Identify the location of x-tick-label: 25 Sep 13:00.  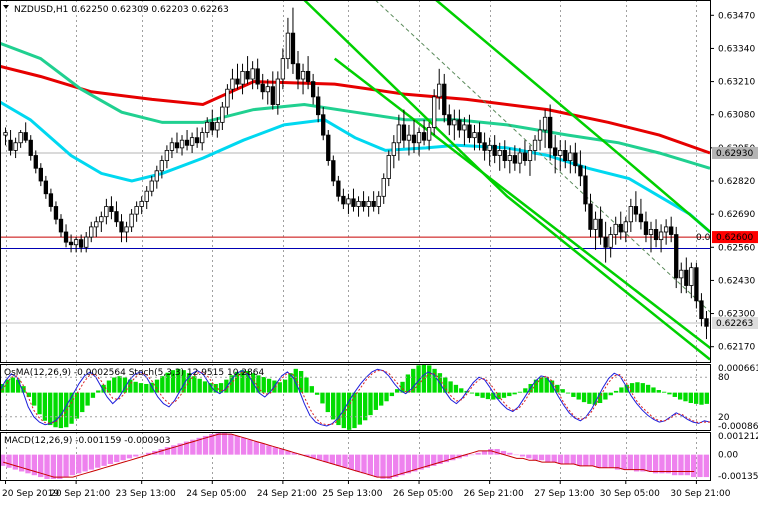
(352, 494).